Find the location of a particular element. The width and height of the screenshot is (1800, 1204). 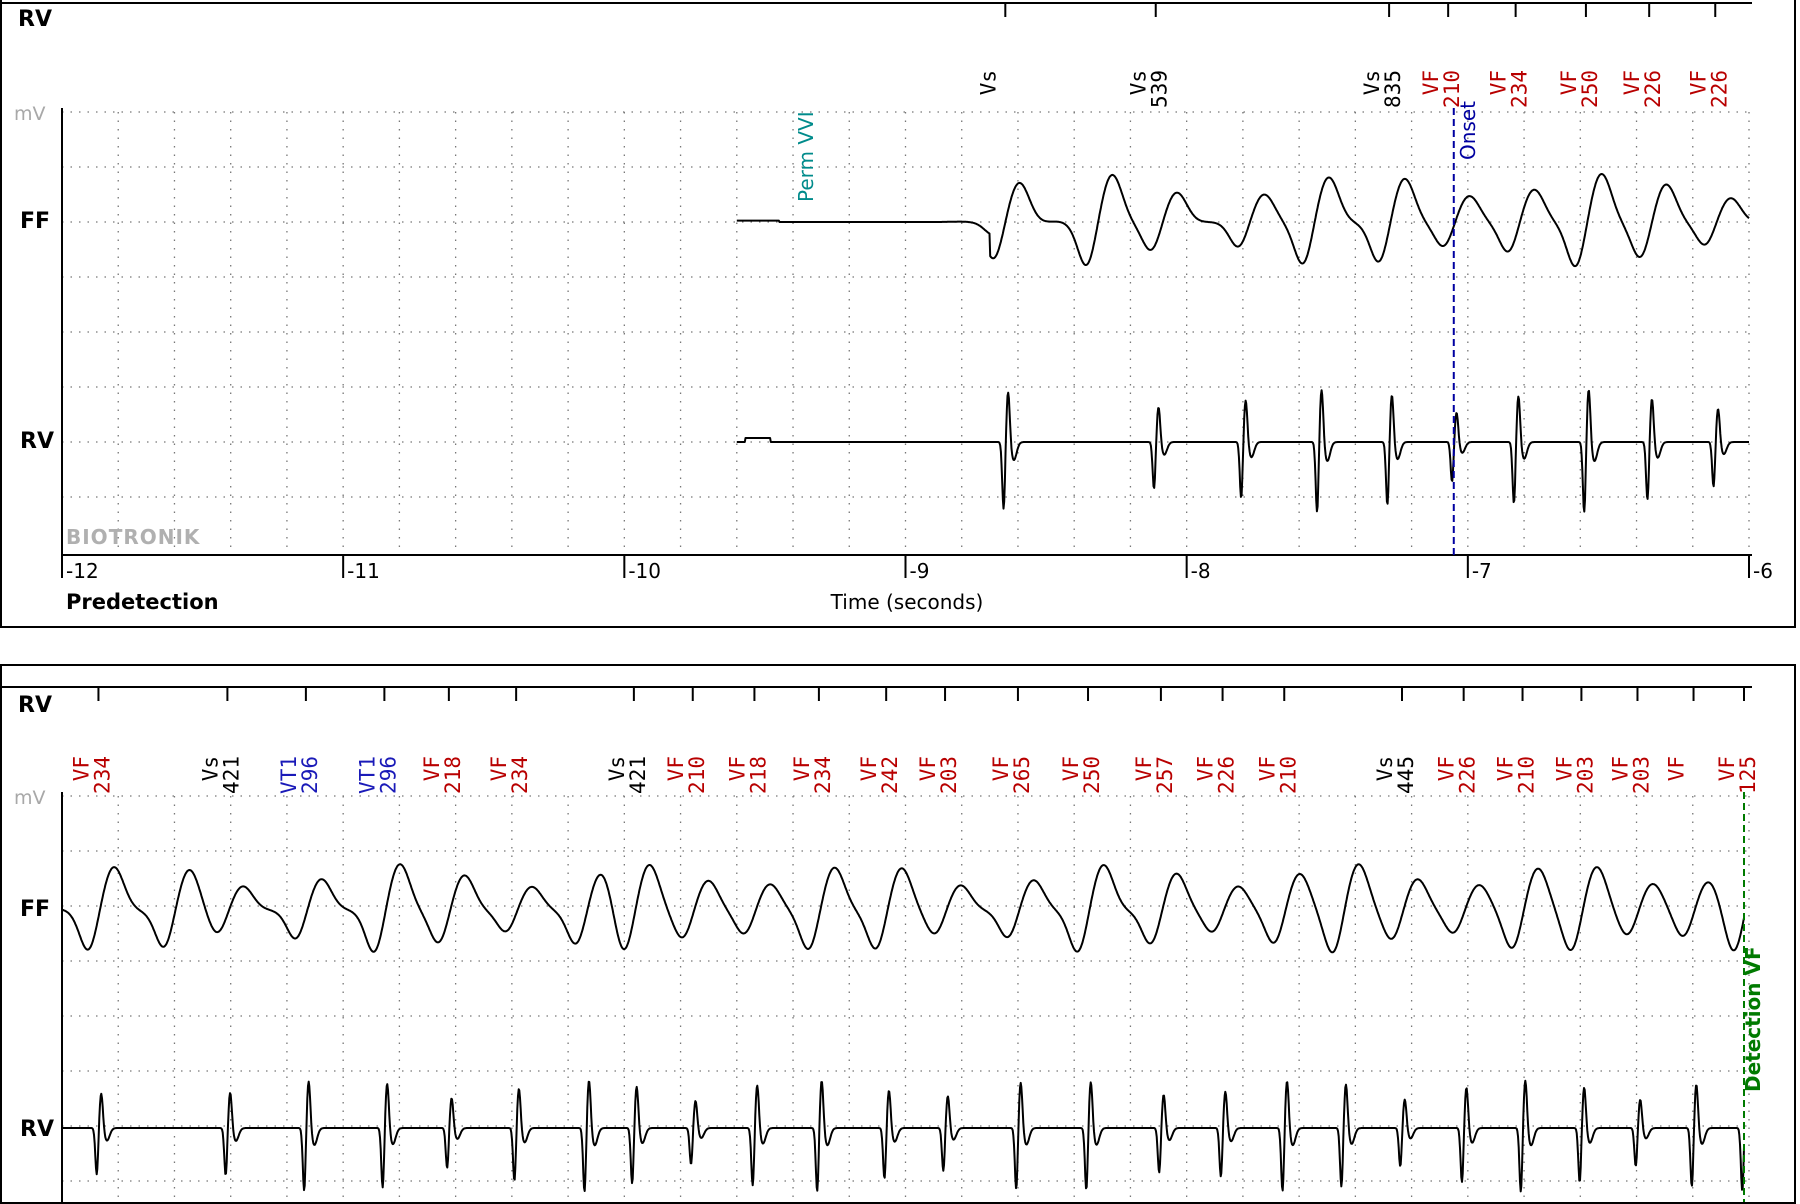

biotronik-brand: BIOTRONIK is located at coordinates (133, 537).